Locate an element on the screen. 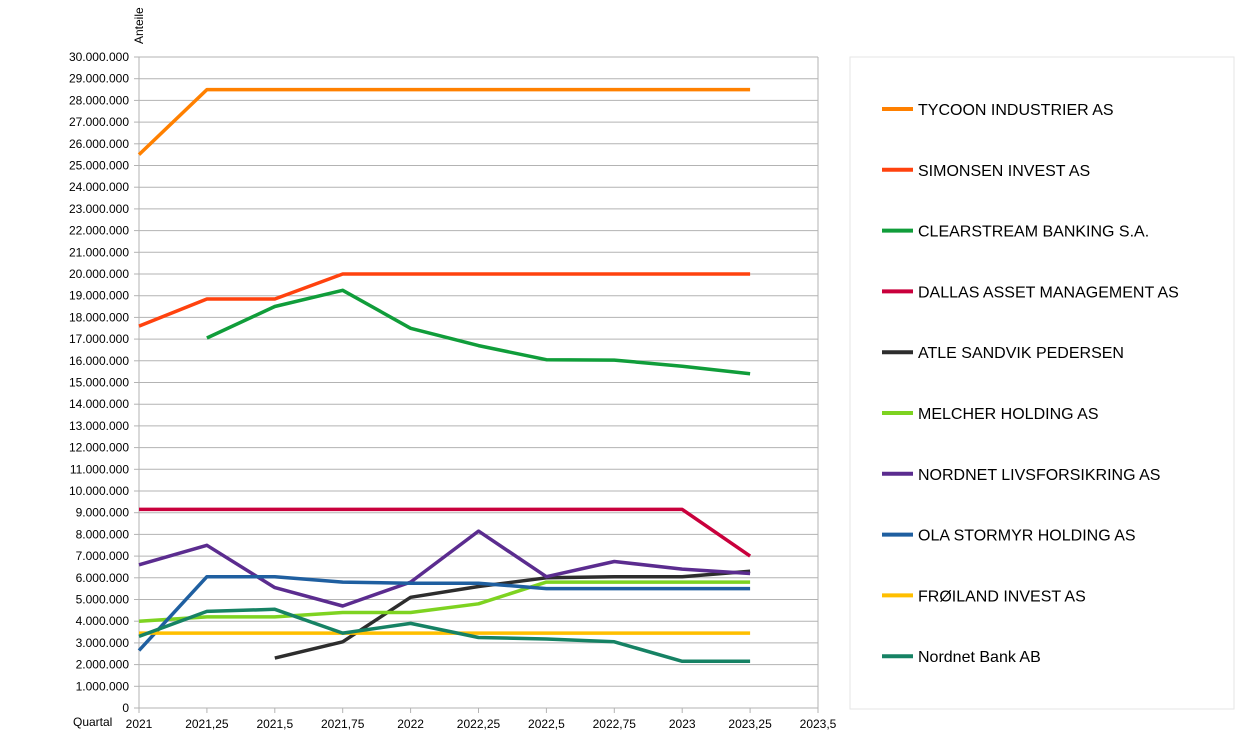  y-tick-label: 9.000.000 is located at coordinates (103, 513).